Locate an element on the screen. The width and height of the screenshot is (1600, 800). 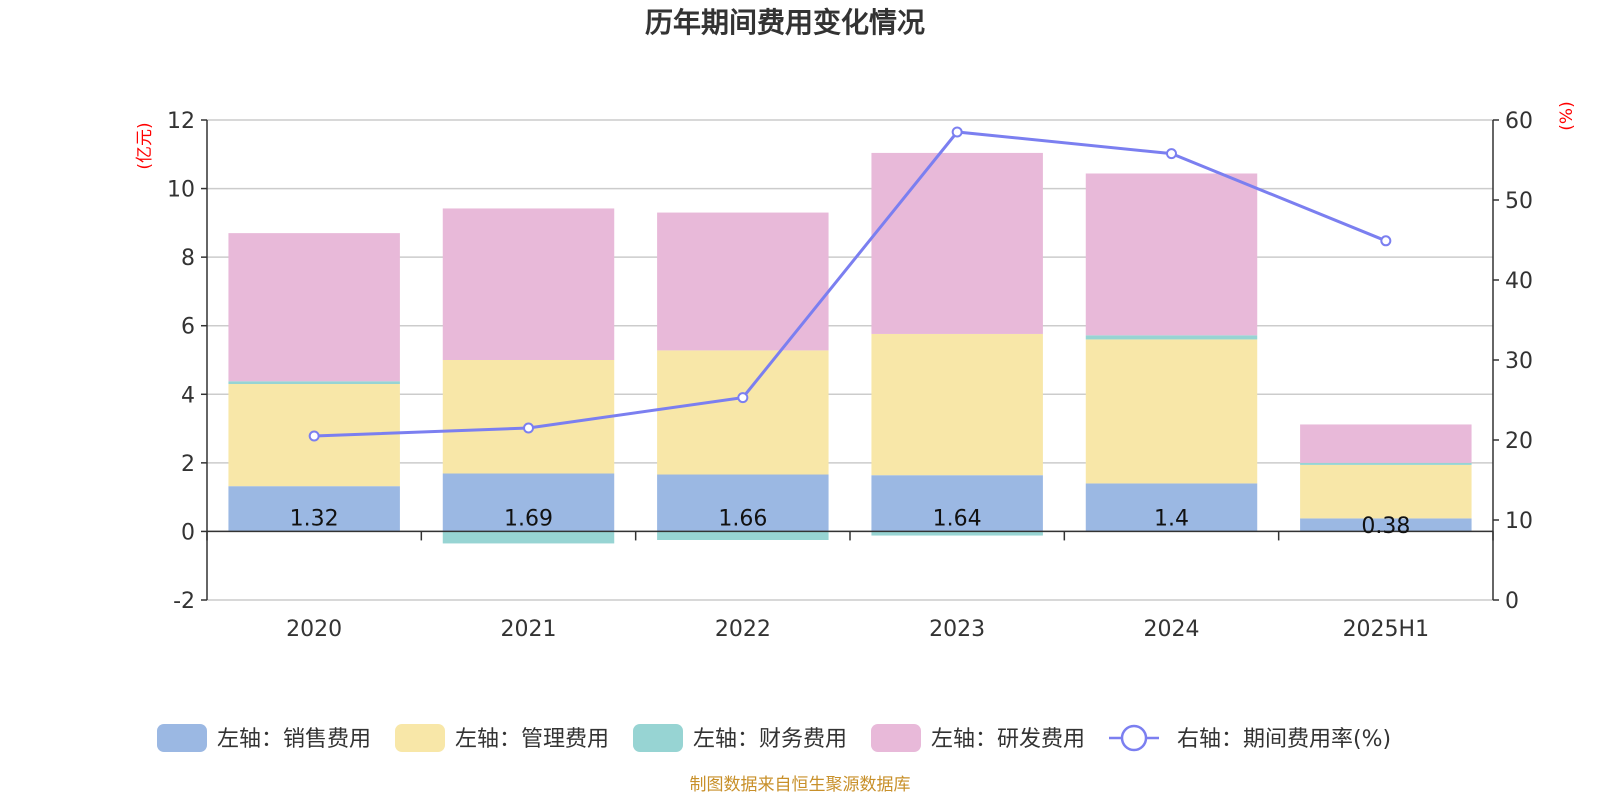
bar-1-2025H1 is located at coordinates (1386, 491).